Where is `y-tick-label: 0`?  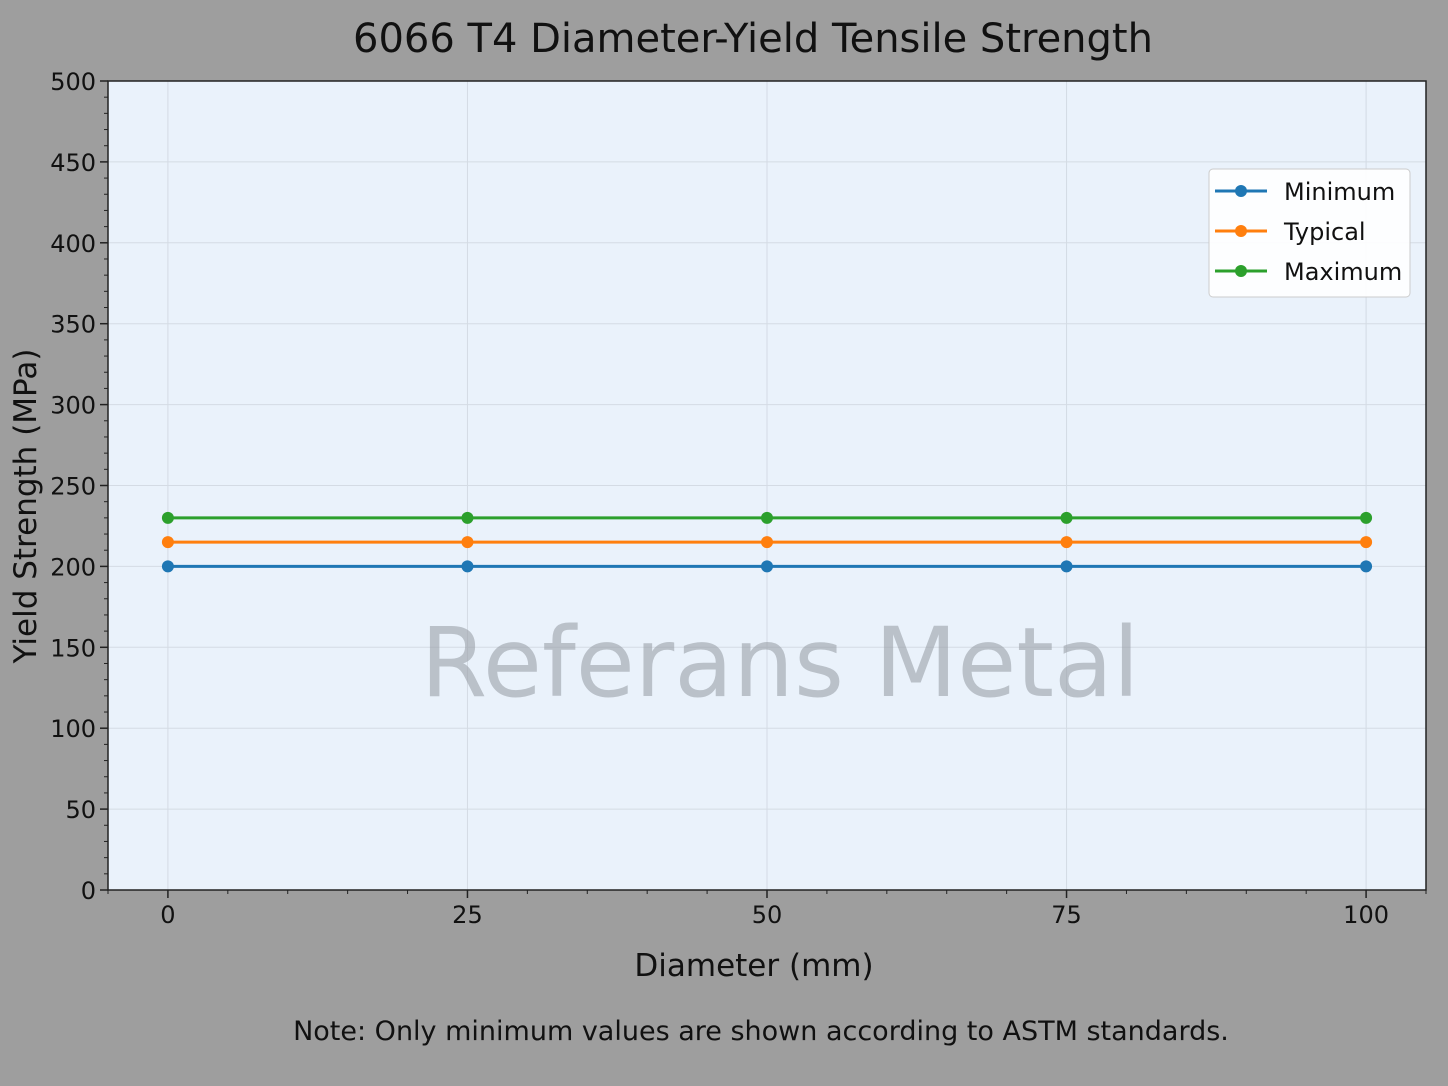 y-tick-label: 0 is located at coordinates (88, 891).